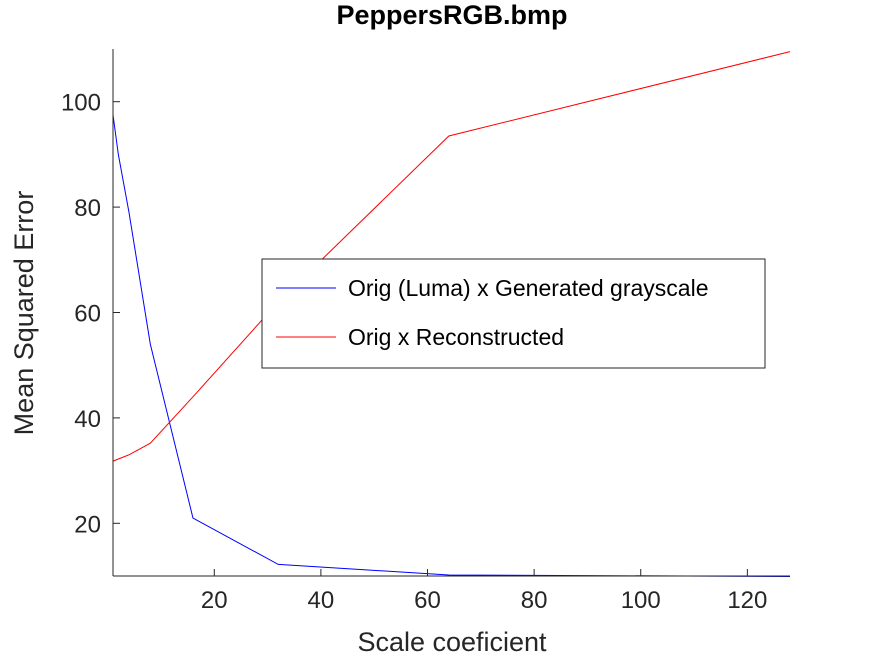  What do you see at coordinates (528, 288) in the screenshot?
I see `legend-label-luma: Orig (Luma) x Generated grayscale` at bounding box center [528, 288].